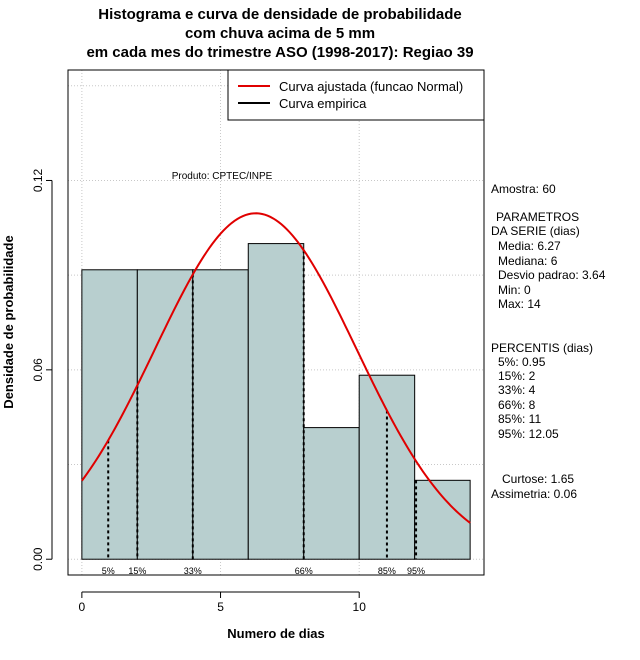  What do you see at coordinates (534, 494) in the screenshot?
I see `stat-skewness: Assimetria: 0.06` at bounding box center [534, 494].